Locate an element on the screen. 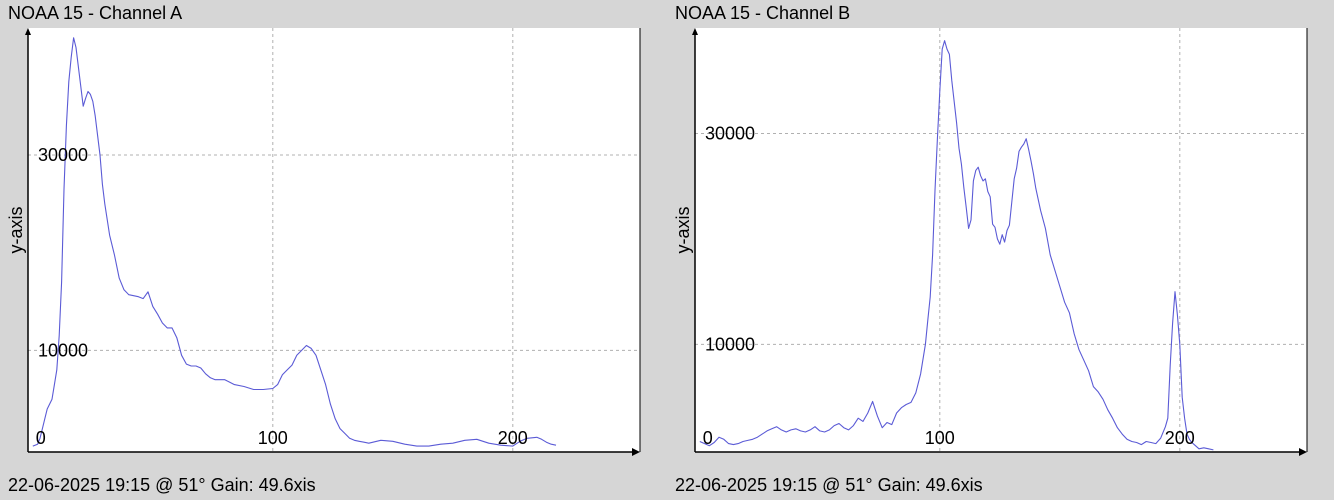 The height and width of the screenshot is (500, 1334). chart-title: NOAA 15 - Channel A is located at coordinates (95, 13).